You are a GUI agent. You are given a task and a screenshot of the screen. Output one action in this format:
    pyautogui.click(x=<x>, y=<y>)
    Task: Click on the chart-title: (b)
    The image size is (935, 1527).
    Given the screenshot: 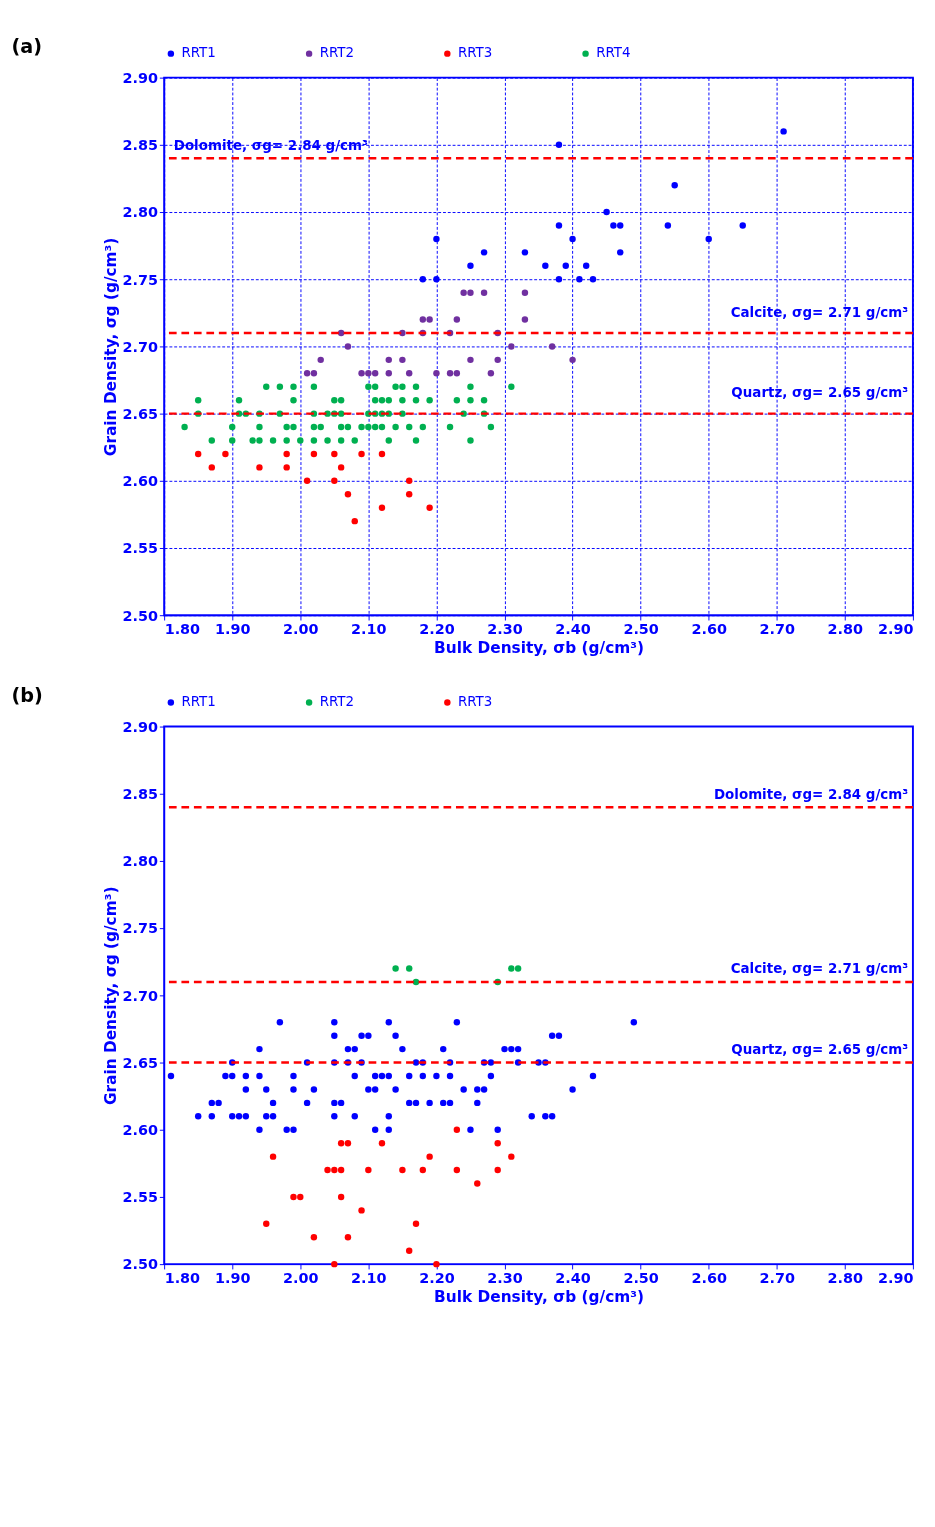 What is the action you would take?
    pyautogui.click(x=27, y=695)
    